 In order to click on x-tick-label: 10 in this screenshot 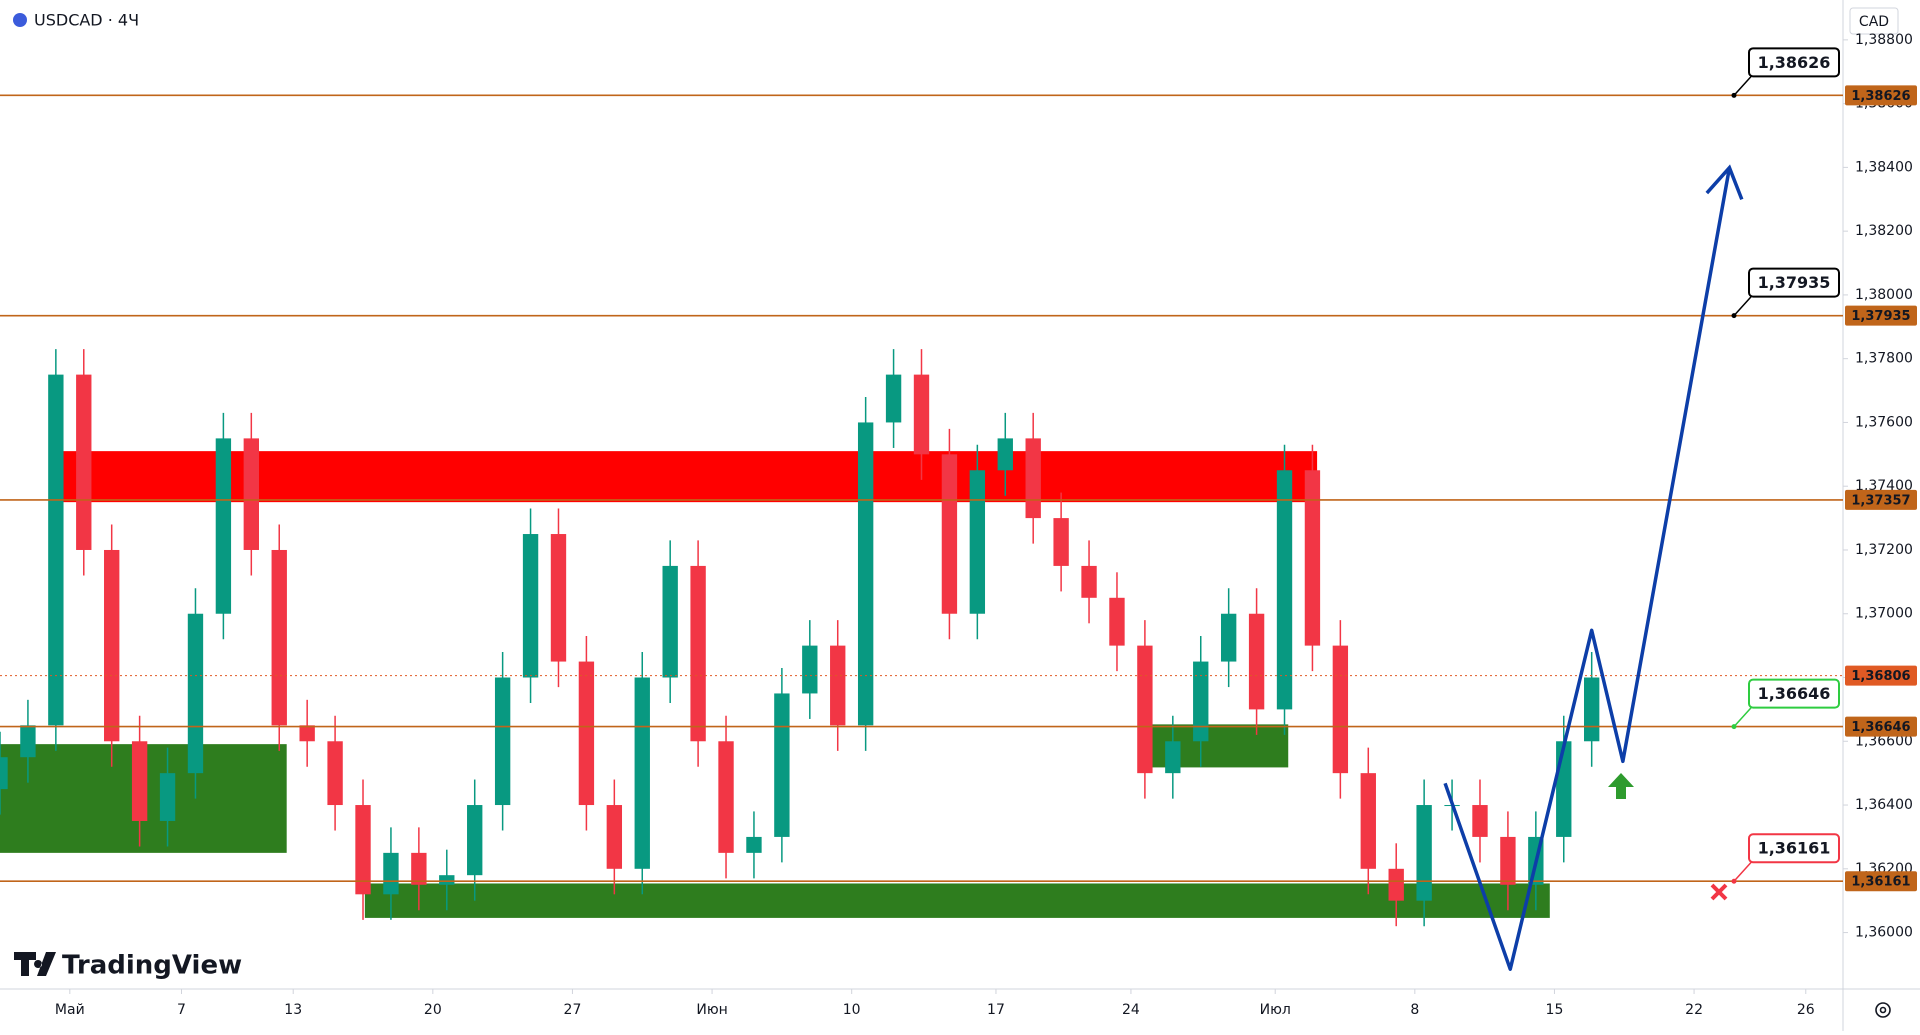, I will do `click(852, 1010)`.